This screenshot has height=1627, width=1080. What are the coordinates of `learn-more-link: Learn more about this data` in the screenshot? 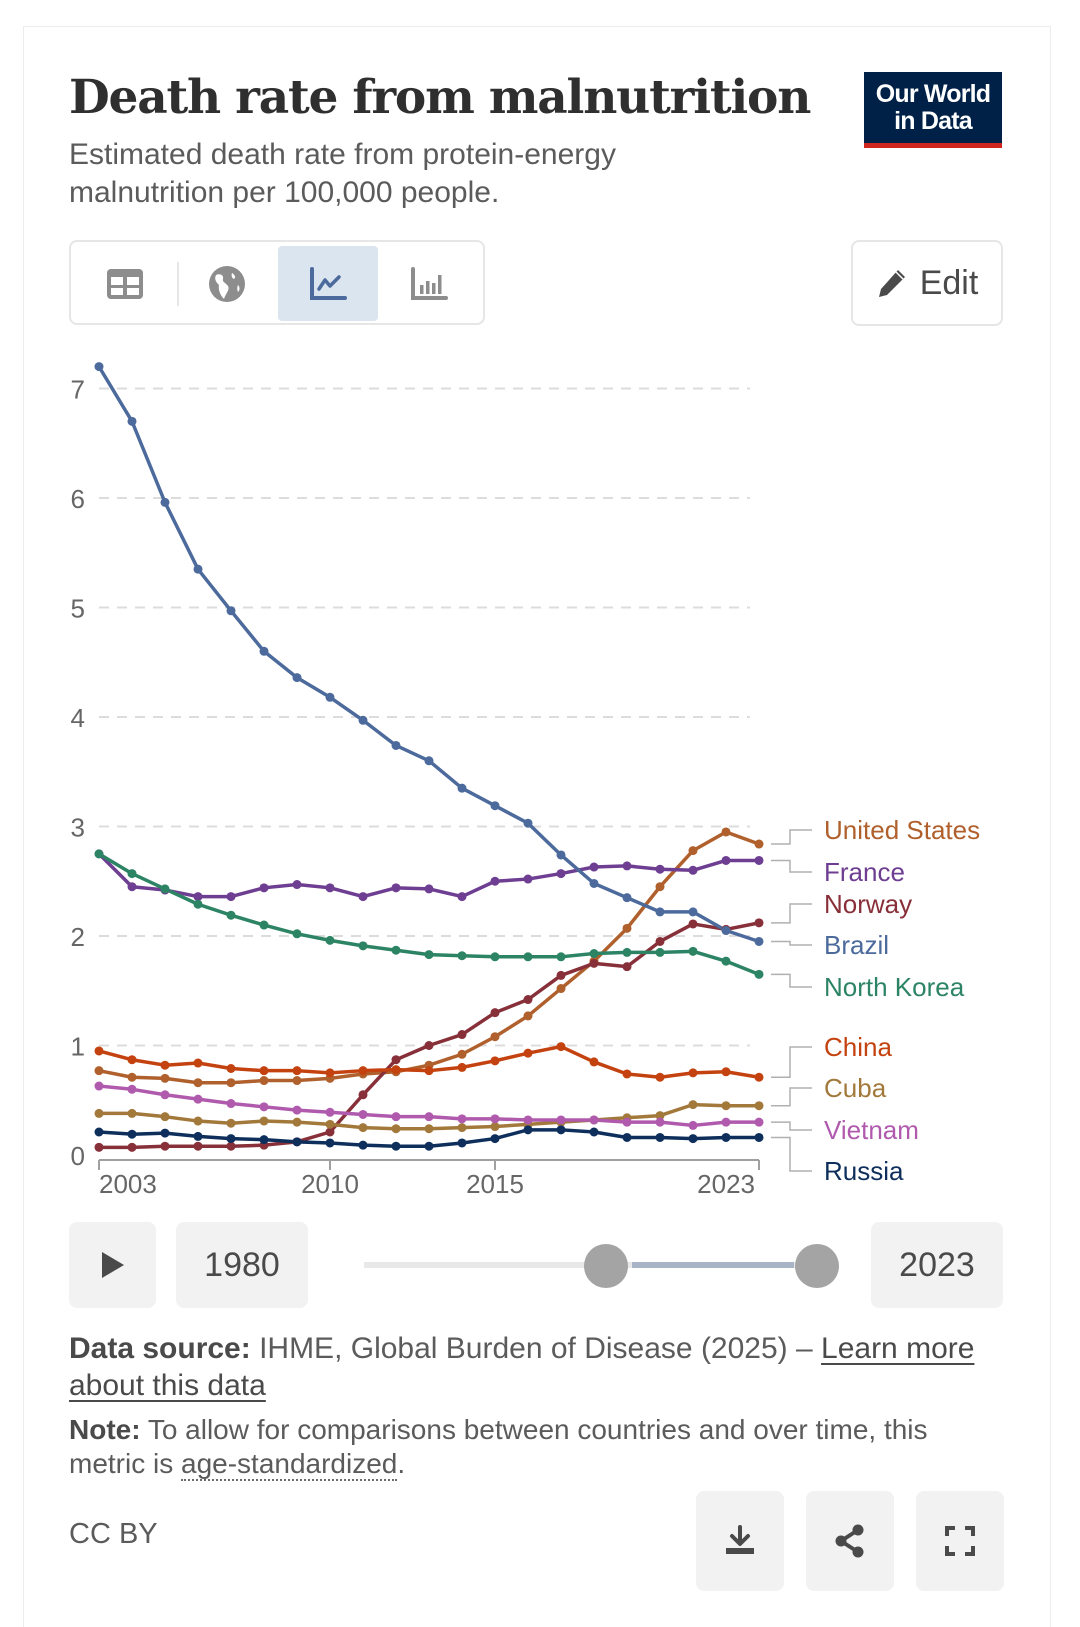 It's located at (522, 1367).